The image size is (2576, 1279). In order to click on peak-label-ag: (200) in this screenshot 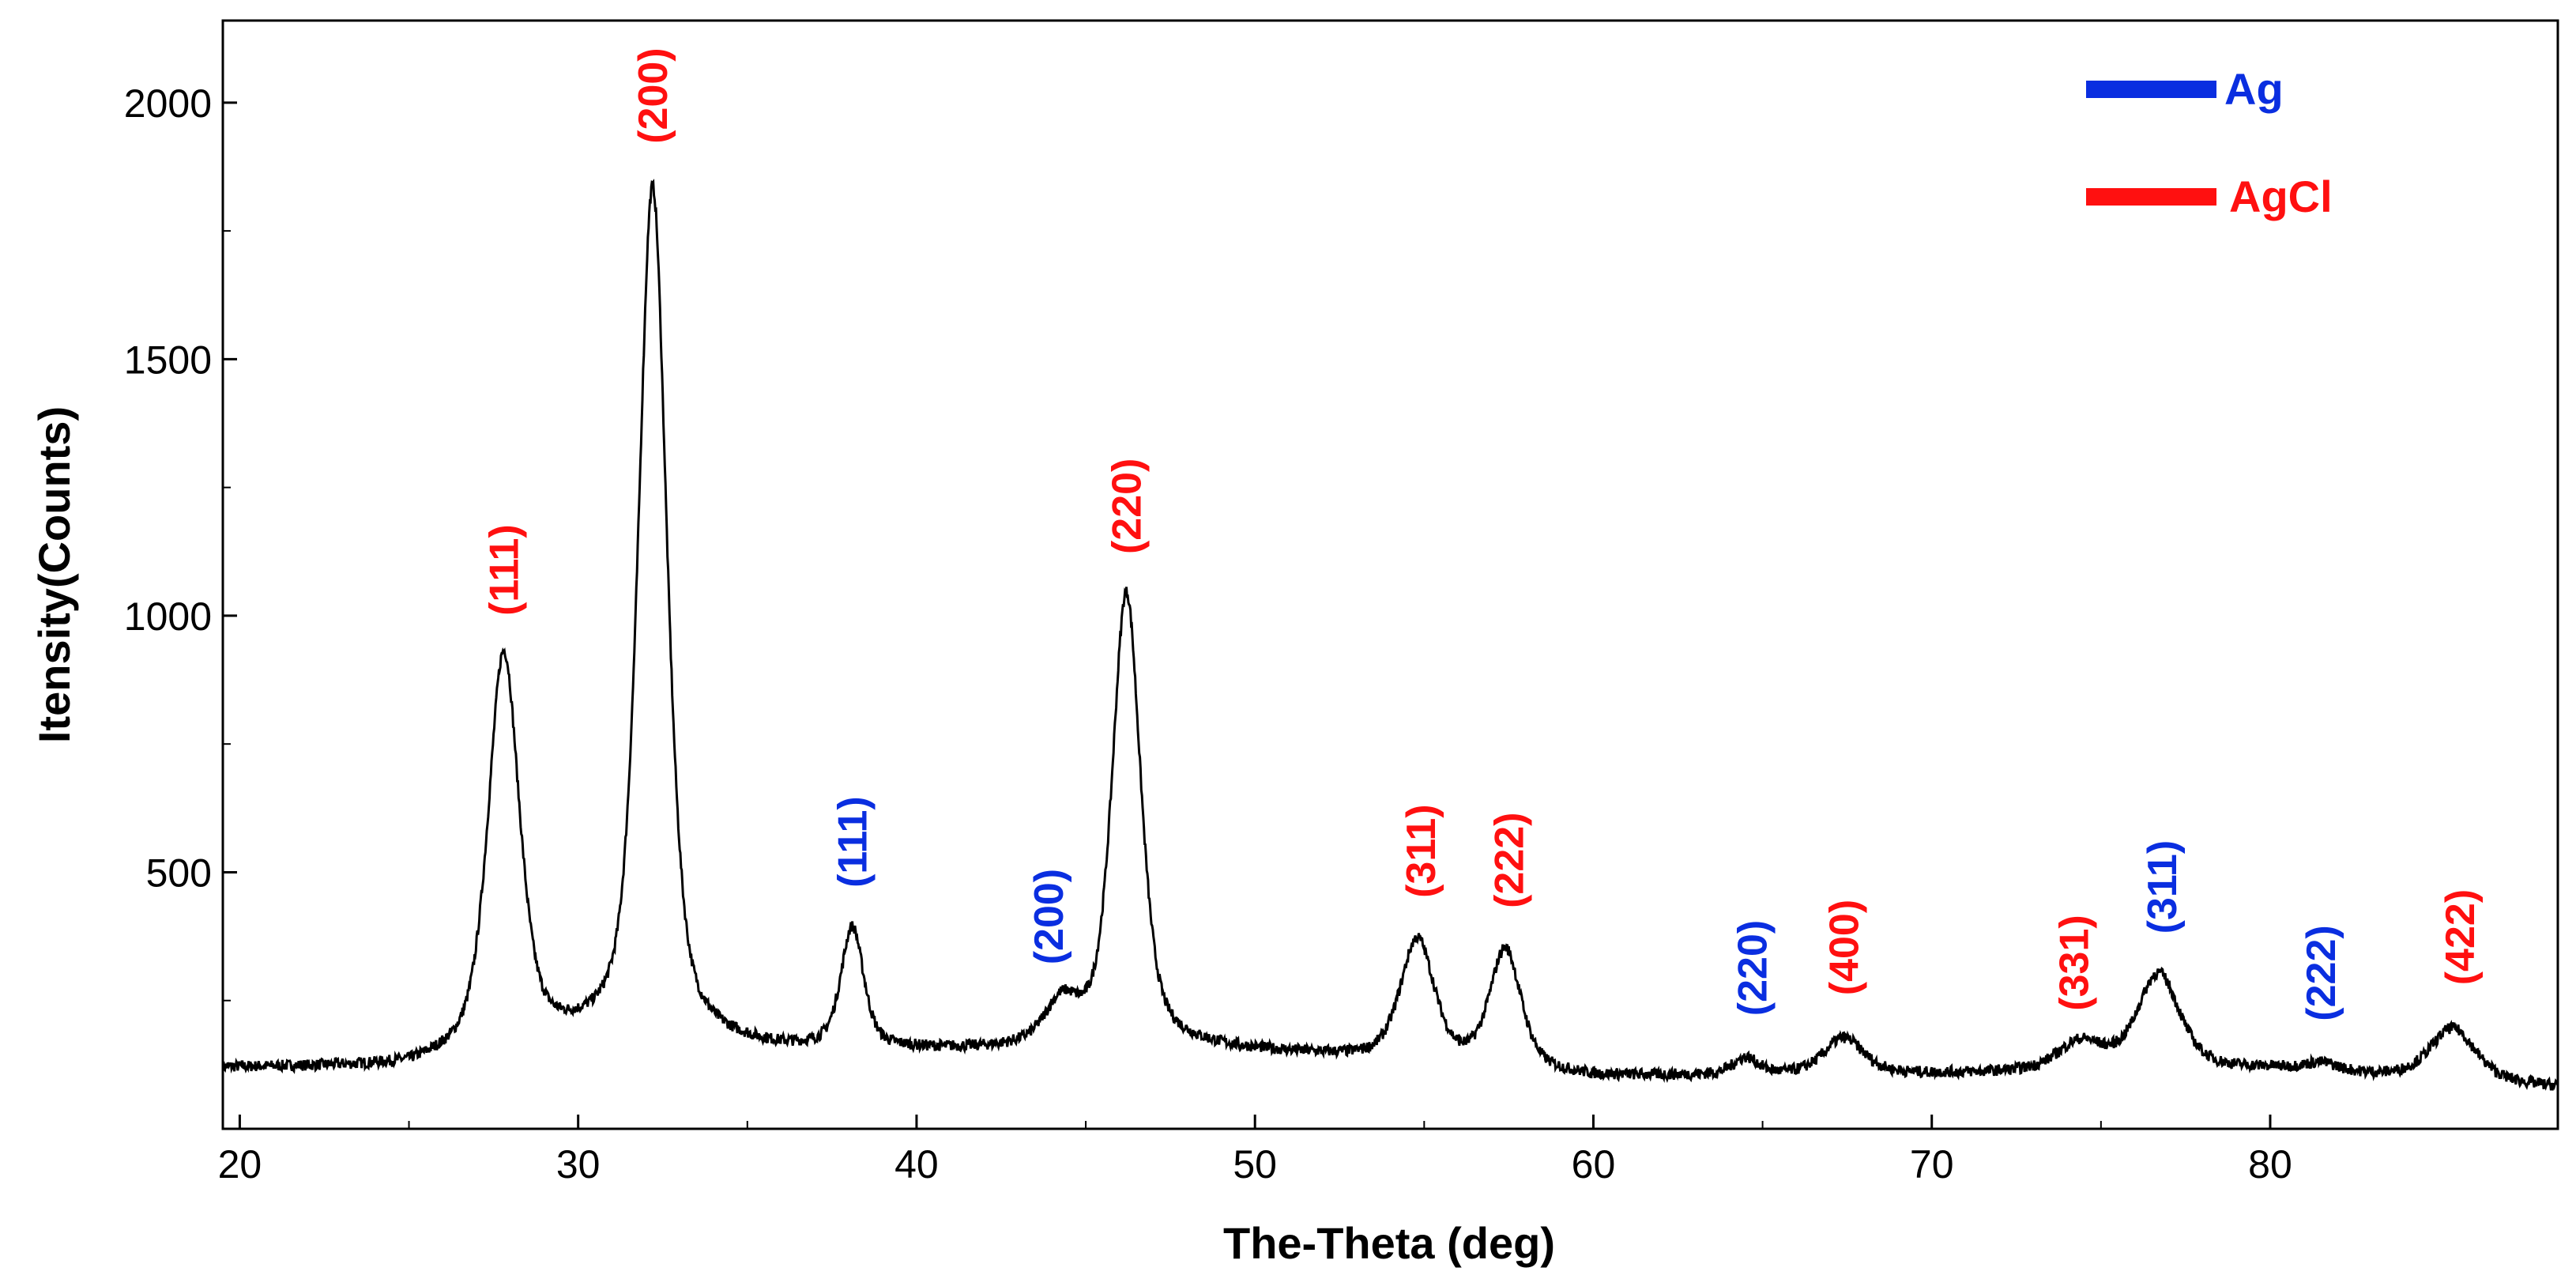, I will do `click(1049, 916)`.